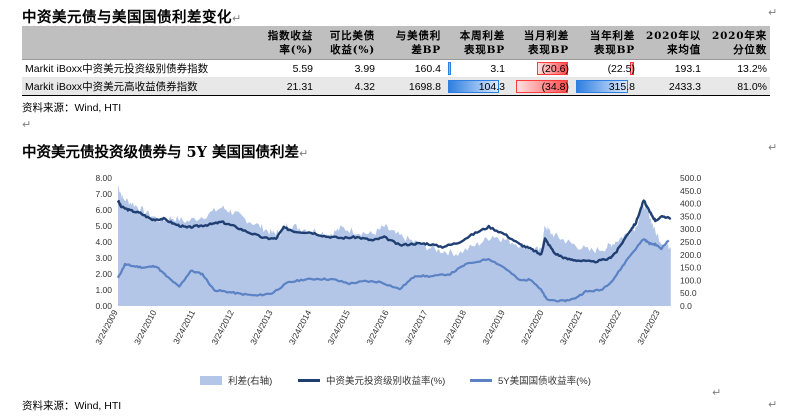  Describe the element at coordinates (103, 210) in the screenshot. I see `y-left-tick-label: 6.00` at that location.